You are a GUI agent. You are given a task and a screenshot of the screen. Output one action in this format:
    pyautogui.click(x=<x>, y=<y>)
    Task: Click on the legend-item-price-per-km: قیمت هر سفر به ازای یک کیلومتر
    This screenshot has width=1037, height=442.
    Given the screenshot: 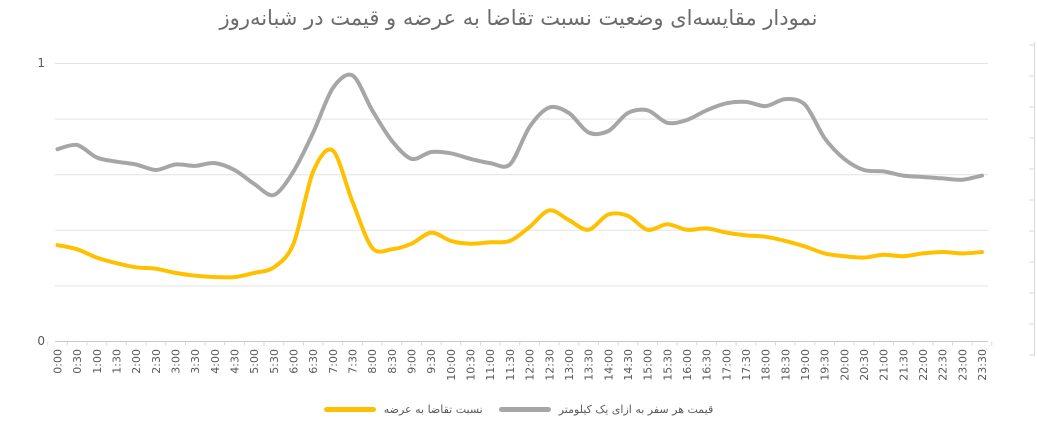 What is the action you would take?
    pyautogui.click(x=606, y=409)
    